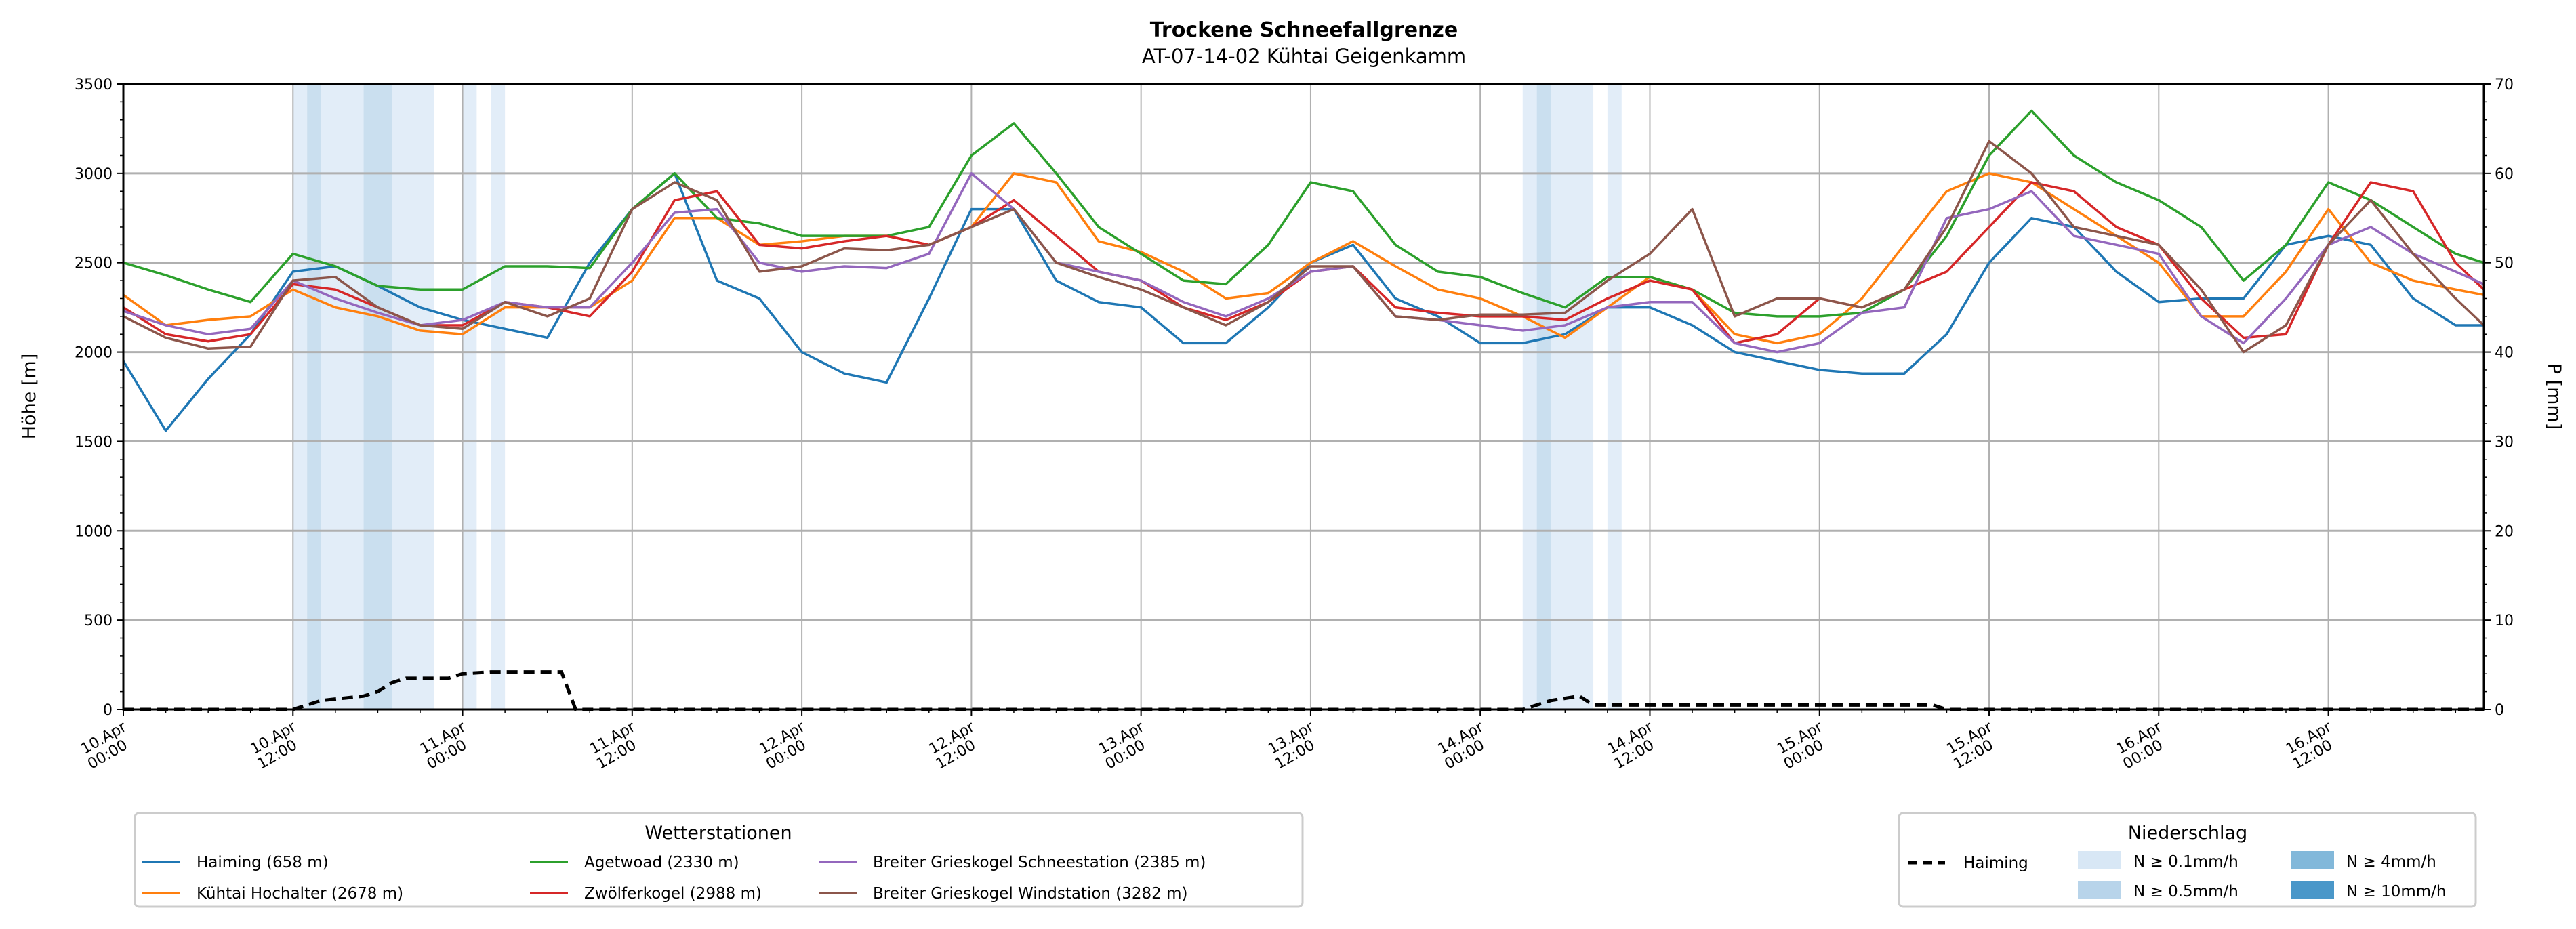  I want to click on chart-subtitle: AT-07-14-02 Kühtai Geigenkamm, so click(1304, 56).